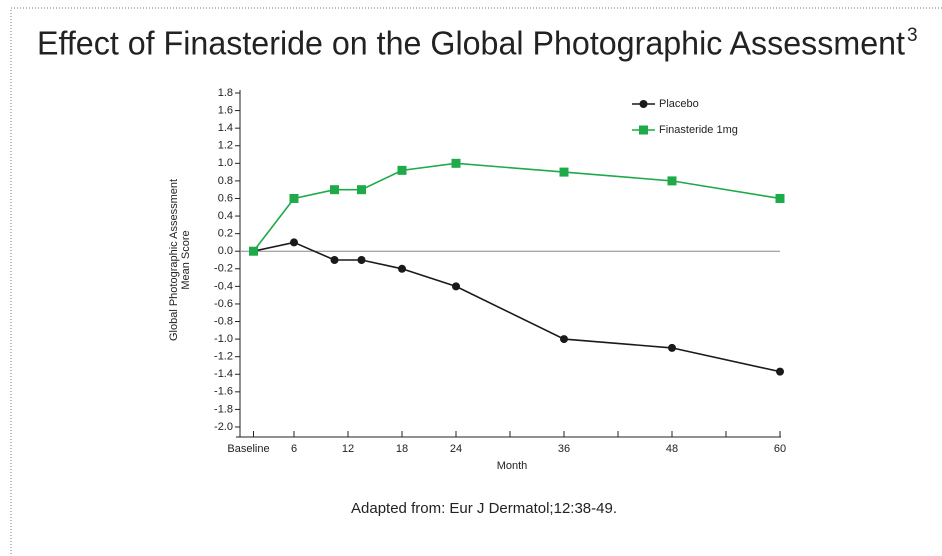 Image resolution: width=942 pixels, height=556 pixels. What do you see at coordinates (225, 251) in the screenshot?
I see `y-tick-label: 0.0` at bounding box center [225, 251].